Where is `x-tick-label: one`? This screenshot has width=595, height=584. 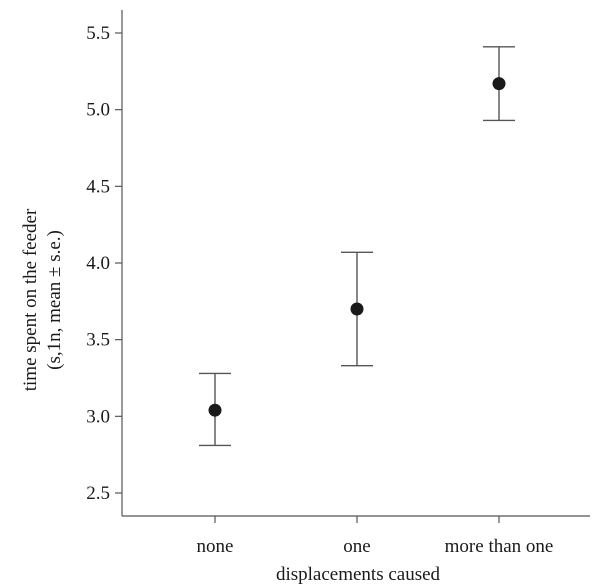
x-tick-label: one is located at coordinates (356, 546).